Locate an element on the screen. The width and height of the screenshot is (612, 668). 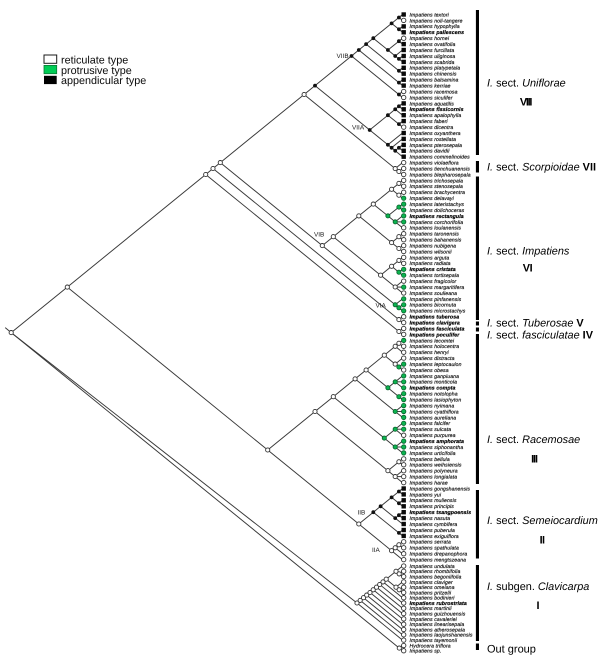
svg-text: I. sect. Tuberosae V is located at coordinates (535, 324).